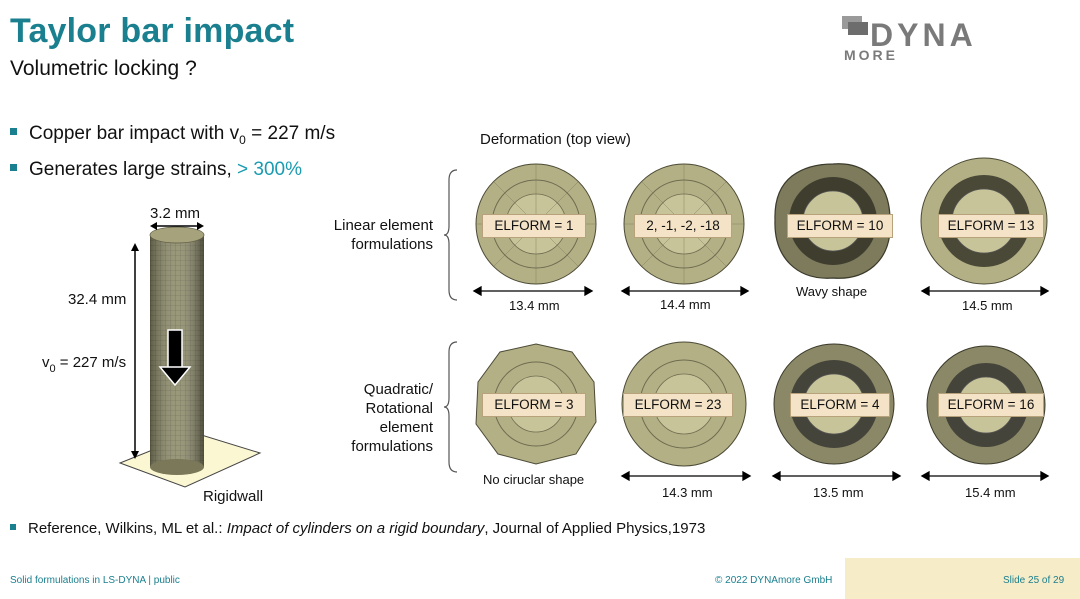  Describe the element at coordinates (923, 35) in the screenshot. I see `logo-text: DYNA` at that location.